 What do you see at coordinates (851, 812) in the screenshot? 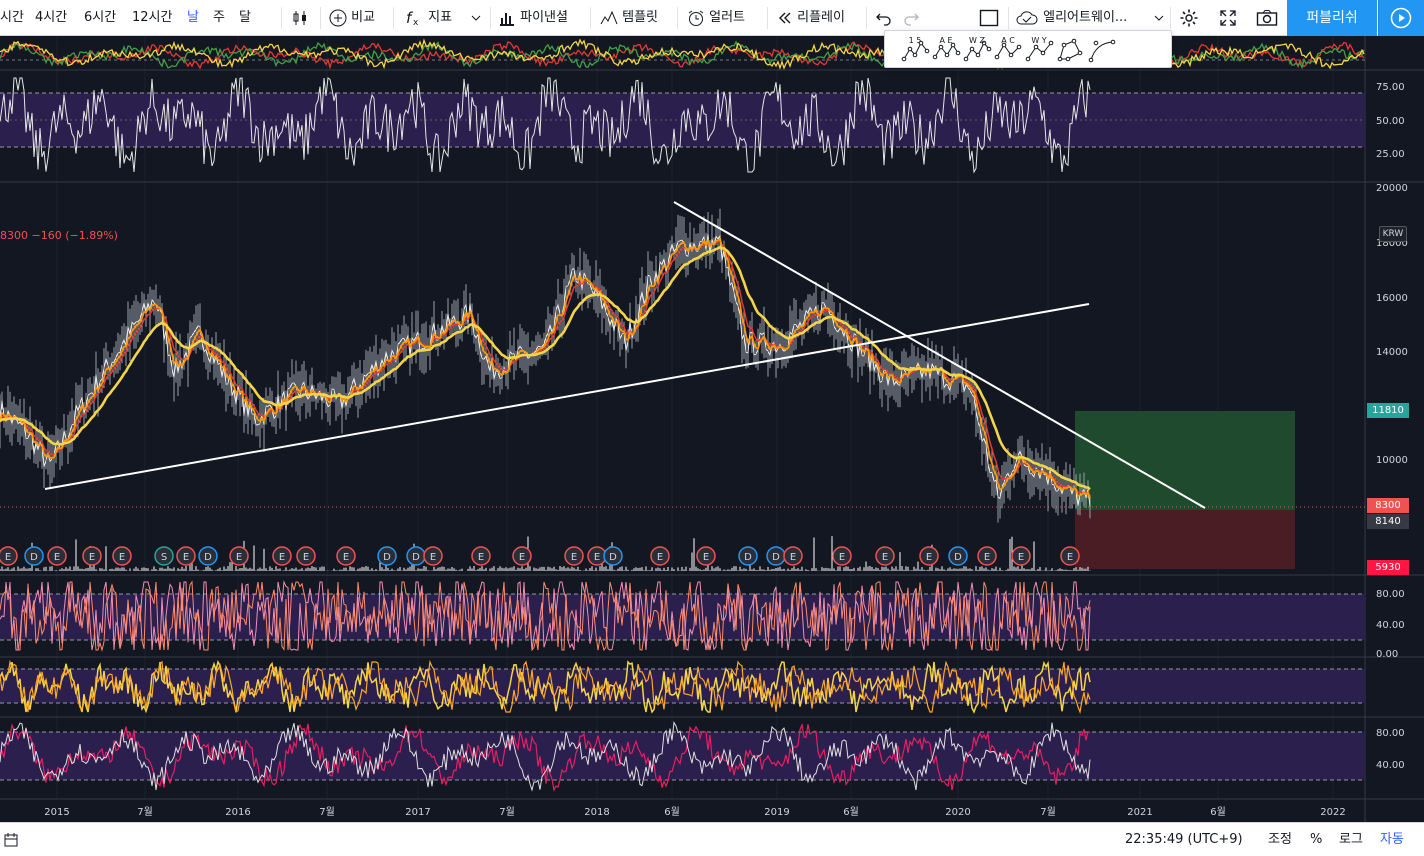
I see `time-axis-label: 6월` at bounding box center [851, 812].